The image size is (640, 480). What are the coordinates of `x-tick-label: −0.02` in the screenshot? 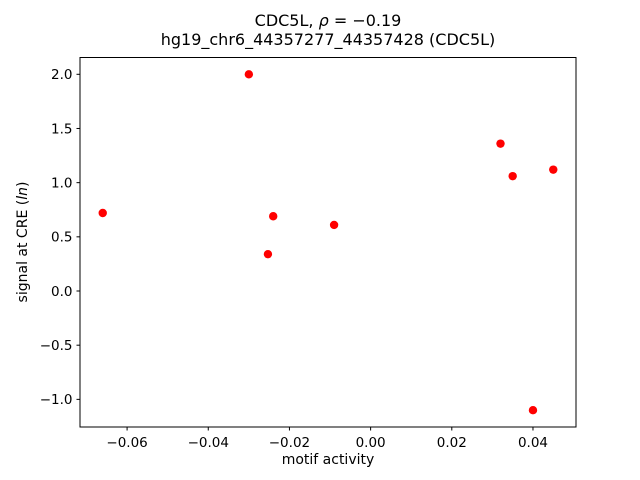 It's located at (289, 443).